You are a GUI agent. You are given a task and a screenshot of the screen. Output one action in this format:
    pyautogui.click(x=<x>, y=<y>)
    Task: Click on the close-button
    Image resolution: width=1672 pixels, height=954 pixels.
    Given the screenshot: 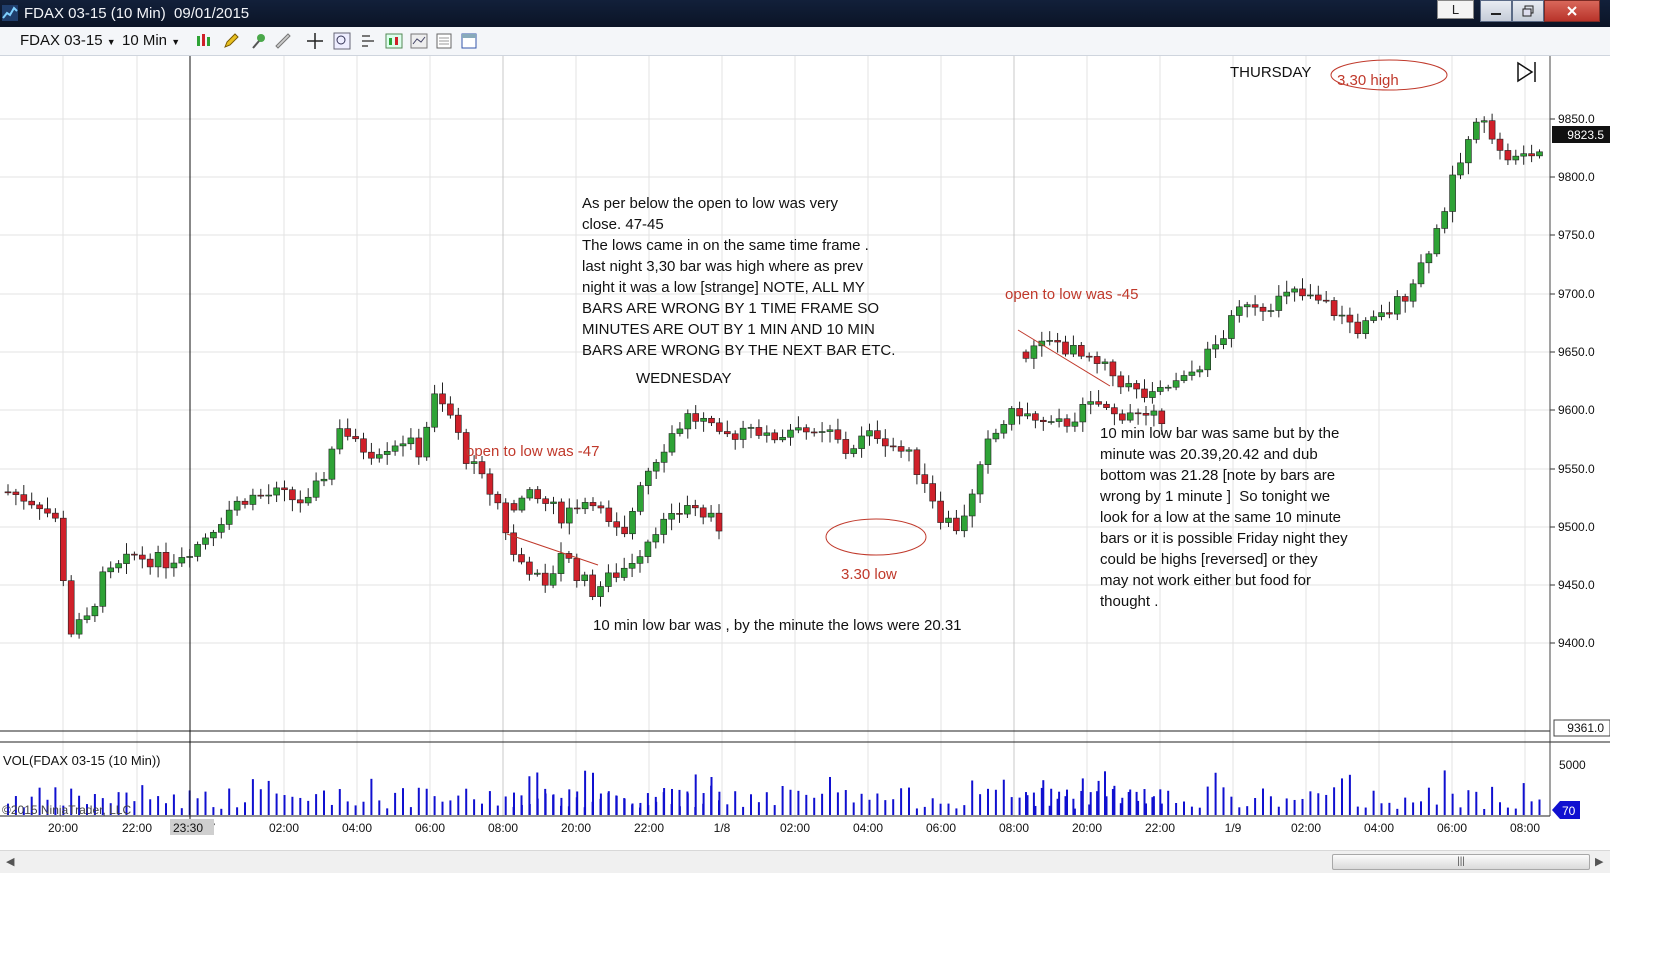 What is the action you would take?
    pyautogui.click(x=1572, y=11)
    